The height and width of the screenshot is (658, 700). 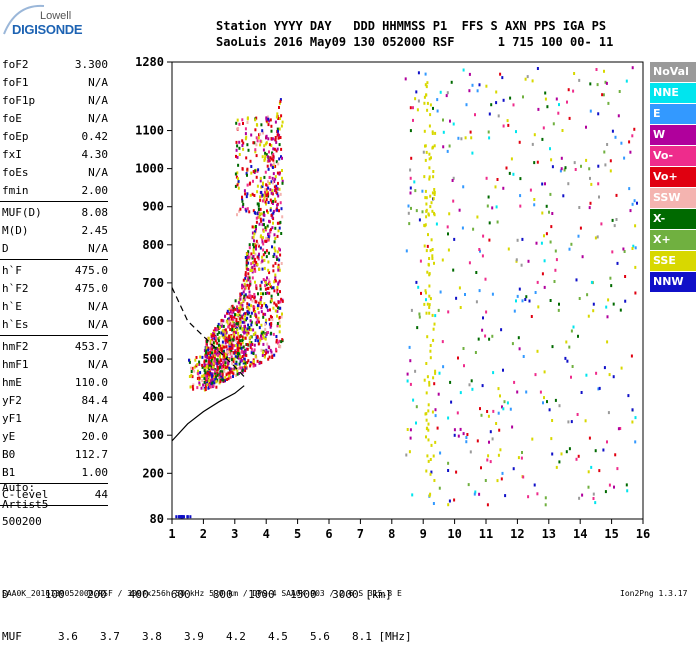 I want to click on x-tick-label: 12, so click(x=517, y=534).